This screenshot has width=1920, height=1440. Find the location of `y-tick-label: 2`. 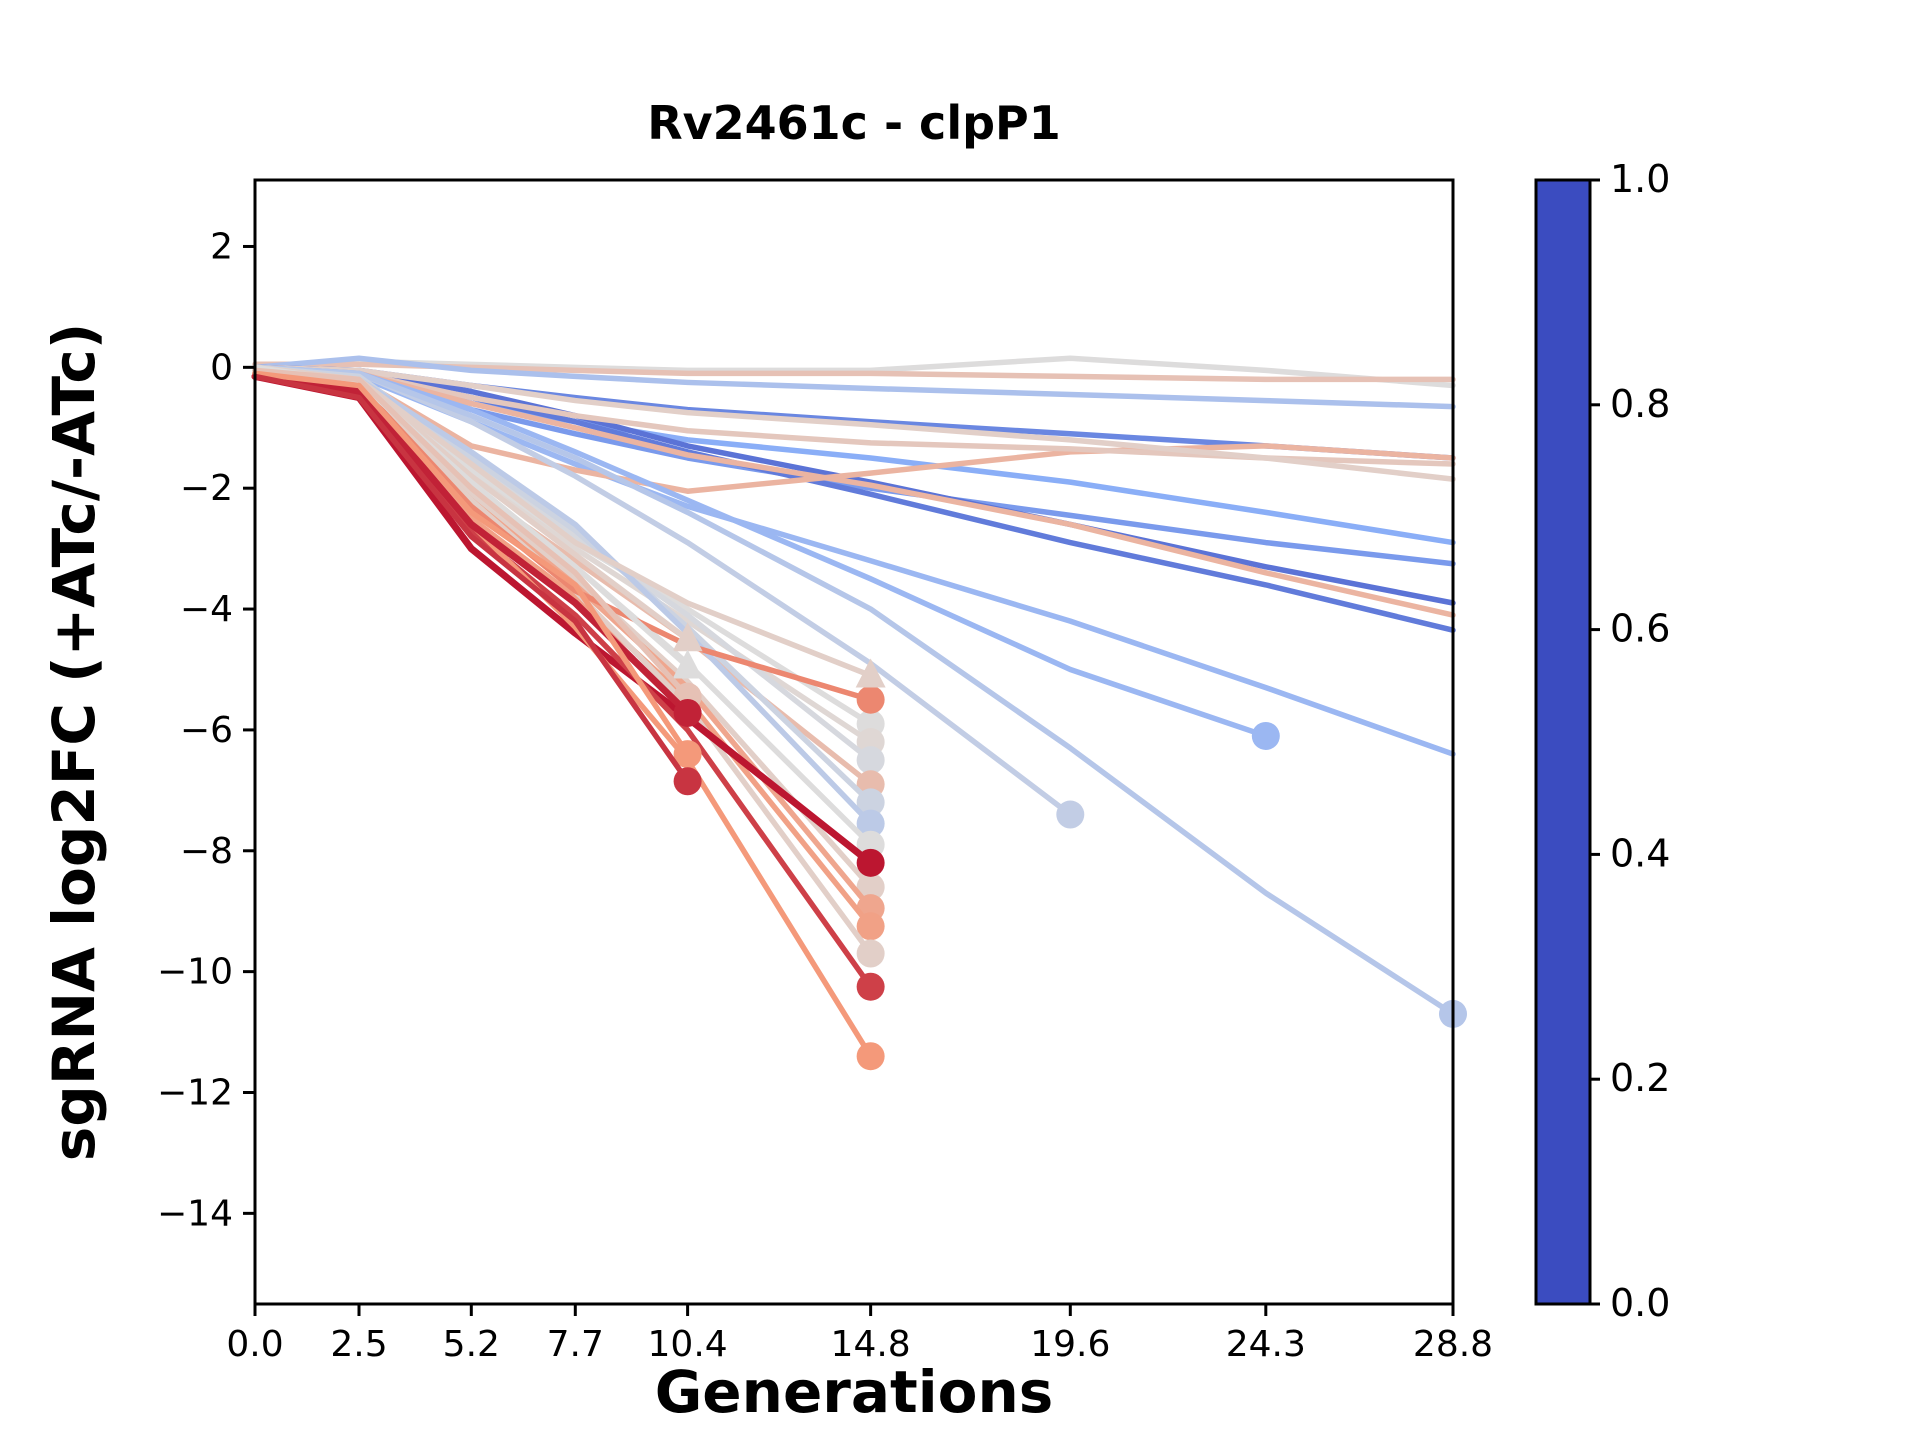

y-tick-label: 2 is located at coordinates (221, 246).